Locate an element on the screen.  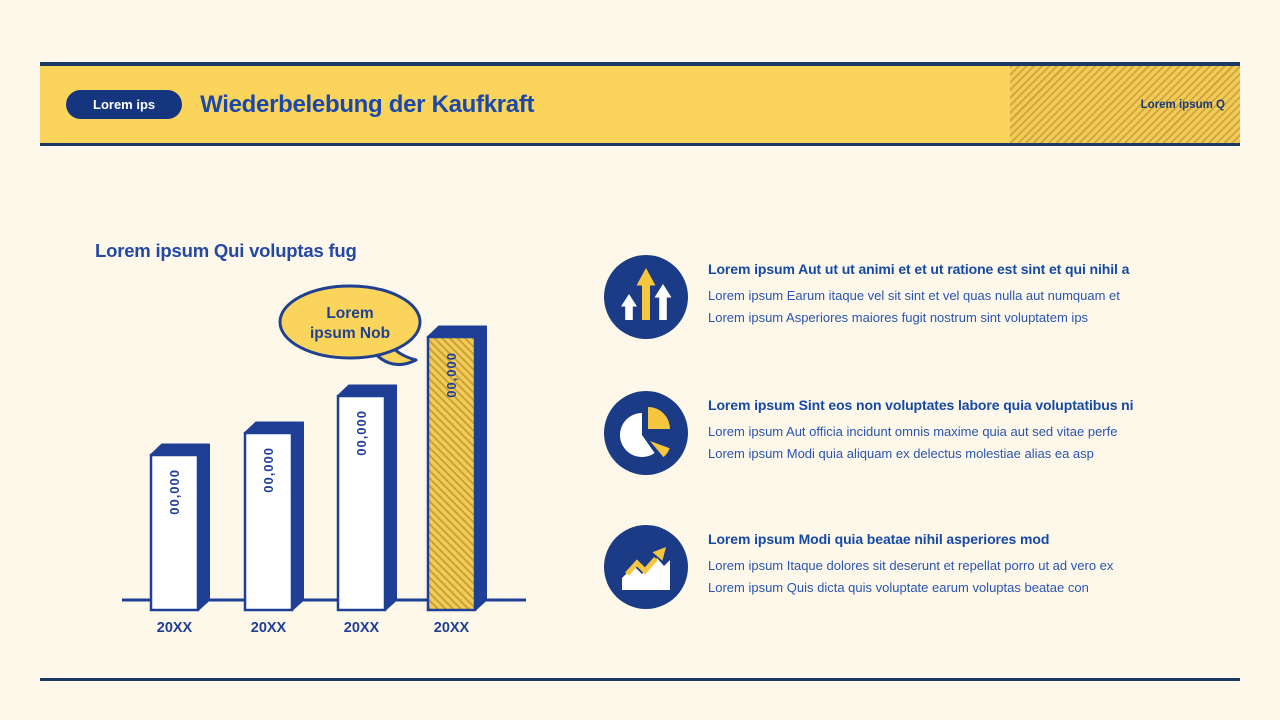
pie-chart-icon is located at coordinates (646, 433).